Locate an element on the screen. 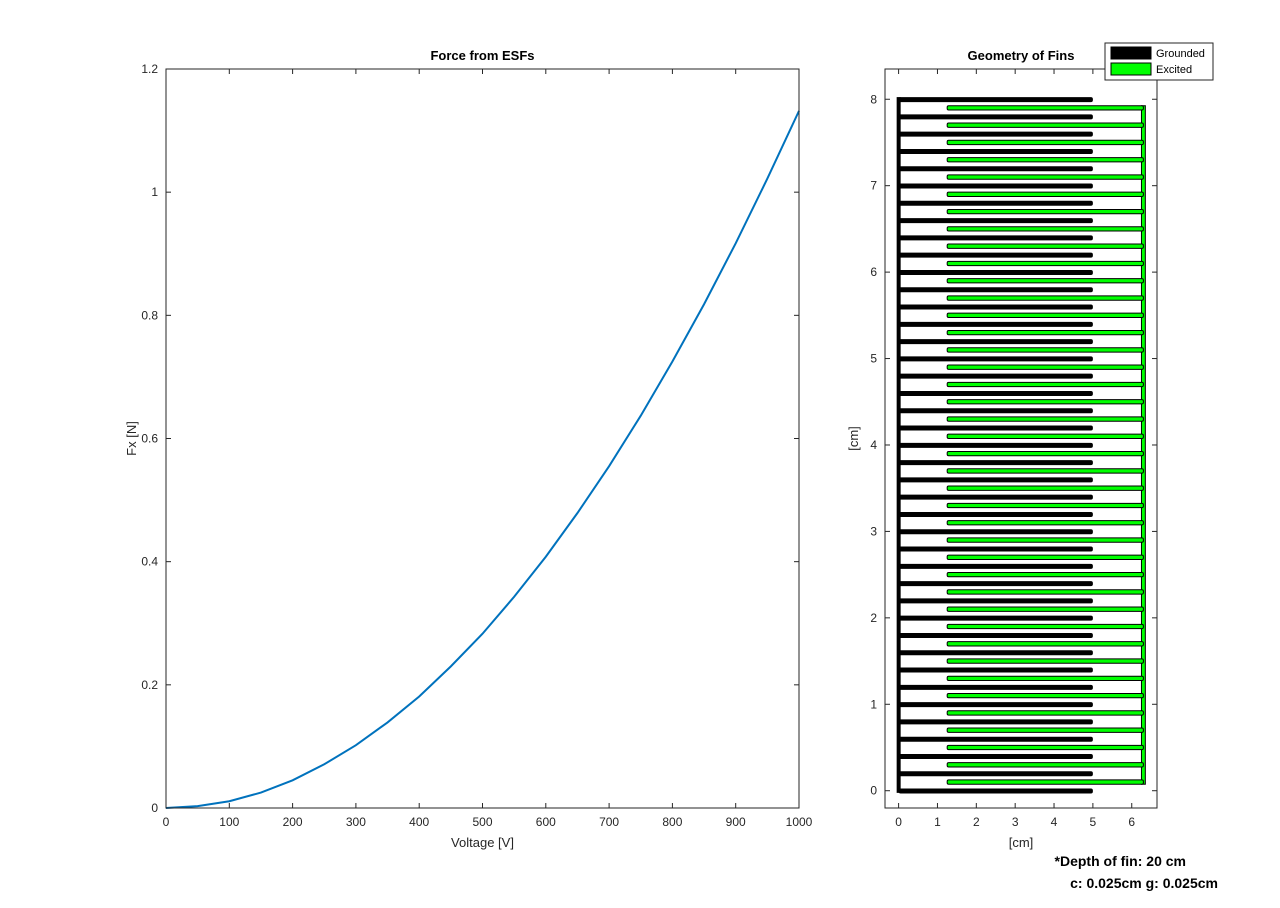 This screenshot has height=908, width=1280. y-tick-label: 1.2 is located at coordinates (149, 69).